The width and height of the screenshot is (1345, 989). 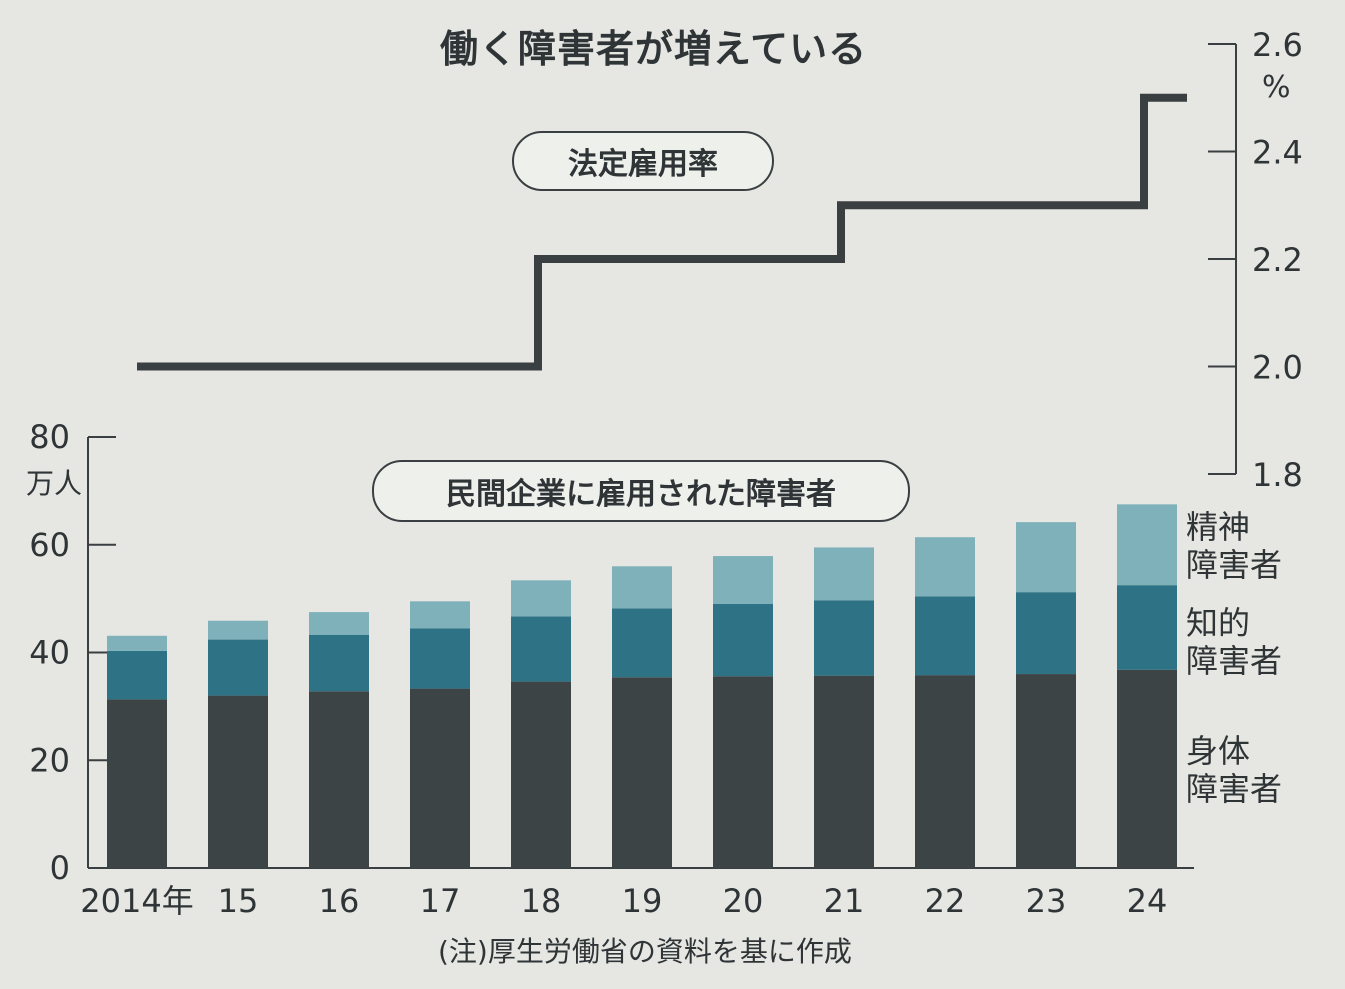 I want to click on x-tick-label: 22, so click(x=945, y=901).